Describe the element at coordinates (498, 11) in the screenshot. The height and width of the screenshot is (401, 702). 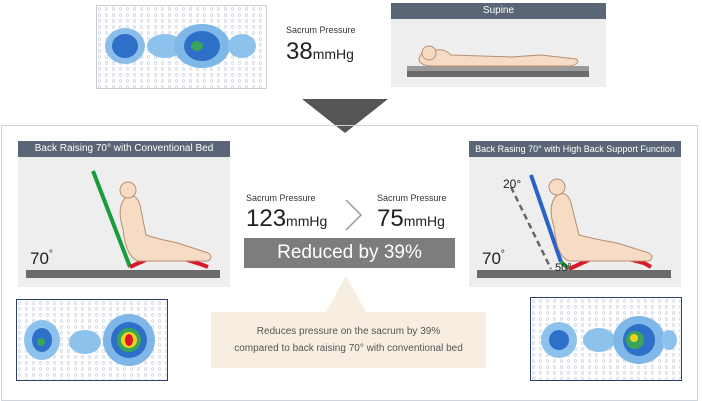
I see `supine-title: Supine` at that location.